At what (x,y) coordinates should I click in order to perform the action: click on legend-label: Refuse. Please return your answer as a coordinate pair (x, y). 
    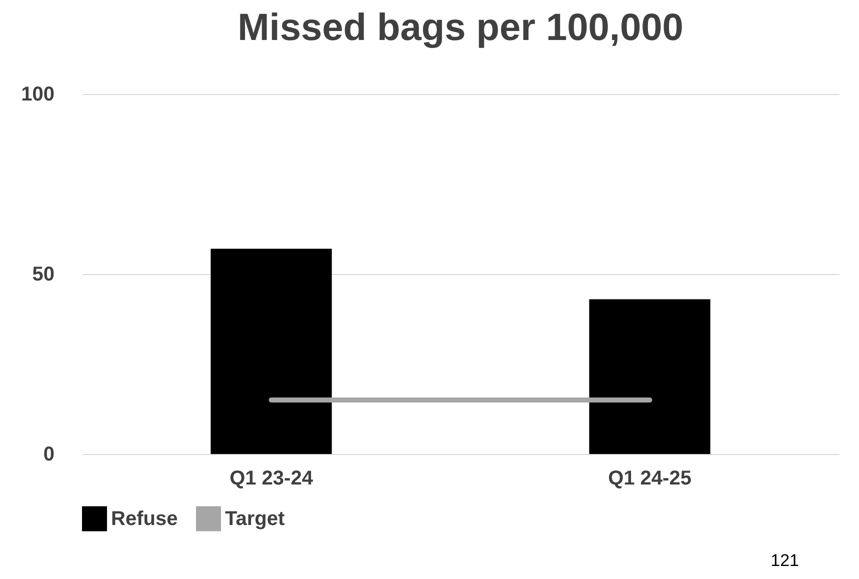
    Looking at the image, I should click on (144, 519).